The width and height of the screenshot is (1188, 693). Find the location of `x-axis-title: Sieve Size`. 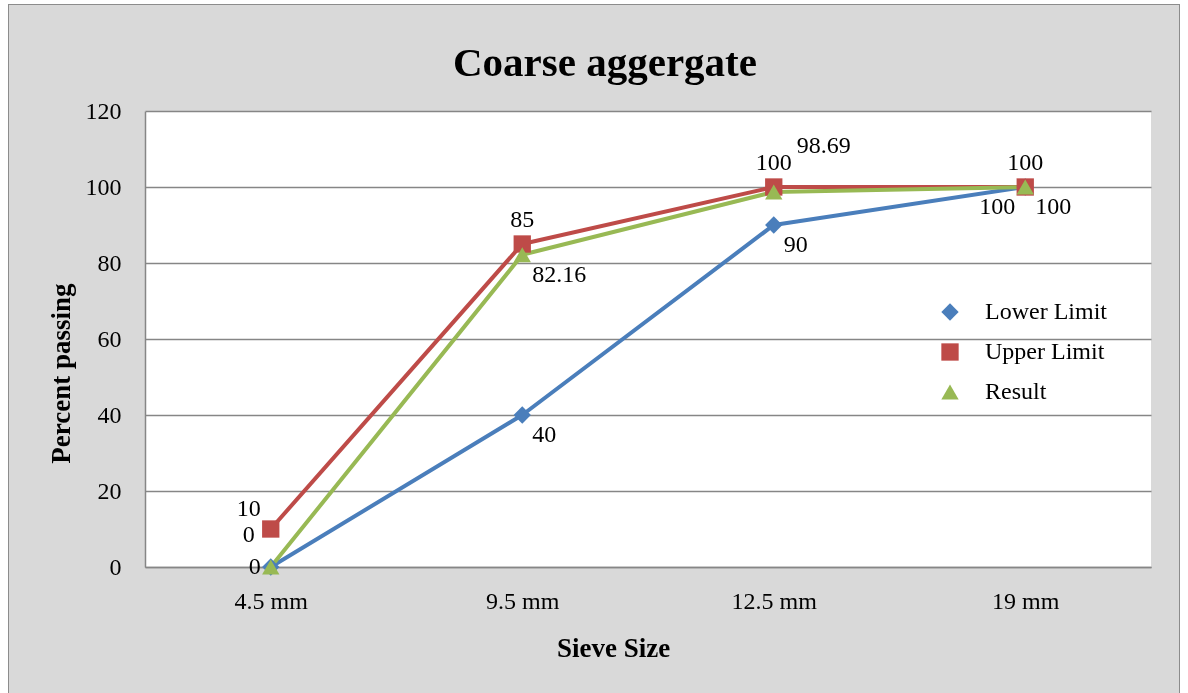

x-axis-title: Sieve Size is located at coordinates (613, 647).